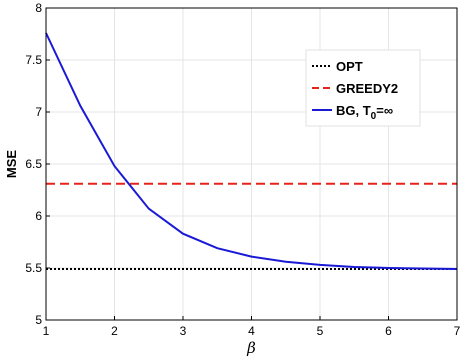 Image resolution: width=461 pixels, height=358 pixels. I want to click on y-tick-label: 6.5, so click(33, 164).